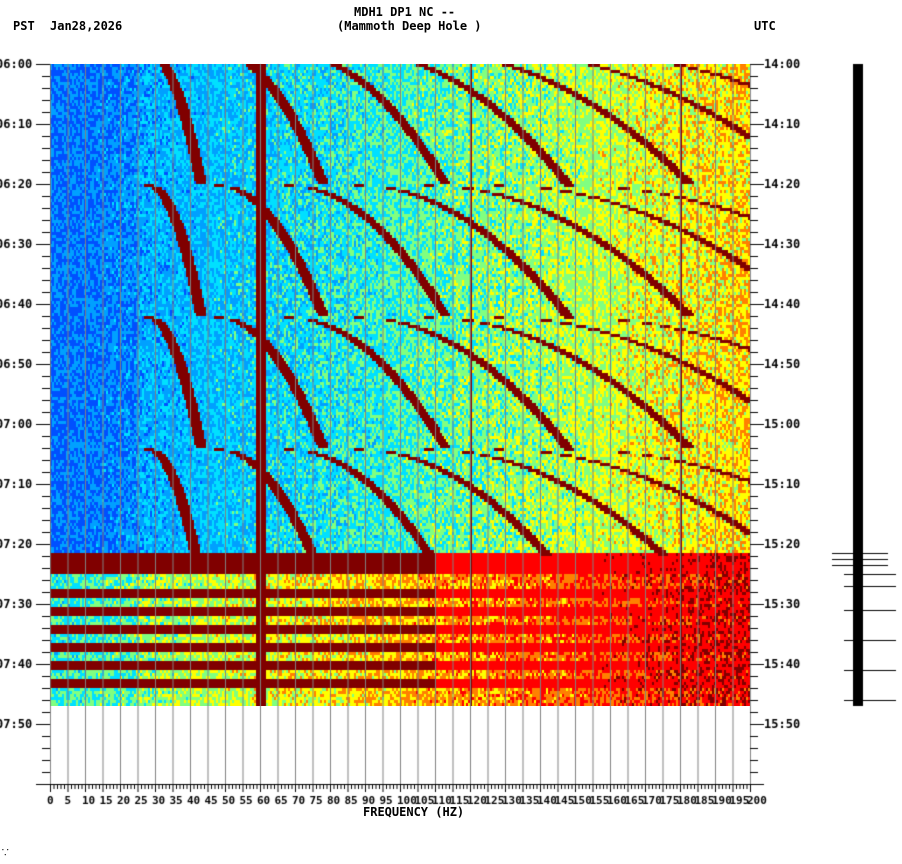  What do you see at coordinates (414, 812) in the screenshot?
I see `x-axis-title: FREQUENCY (HZ)` at bounding box center [414, 812].